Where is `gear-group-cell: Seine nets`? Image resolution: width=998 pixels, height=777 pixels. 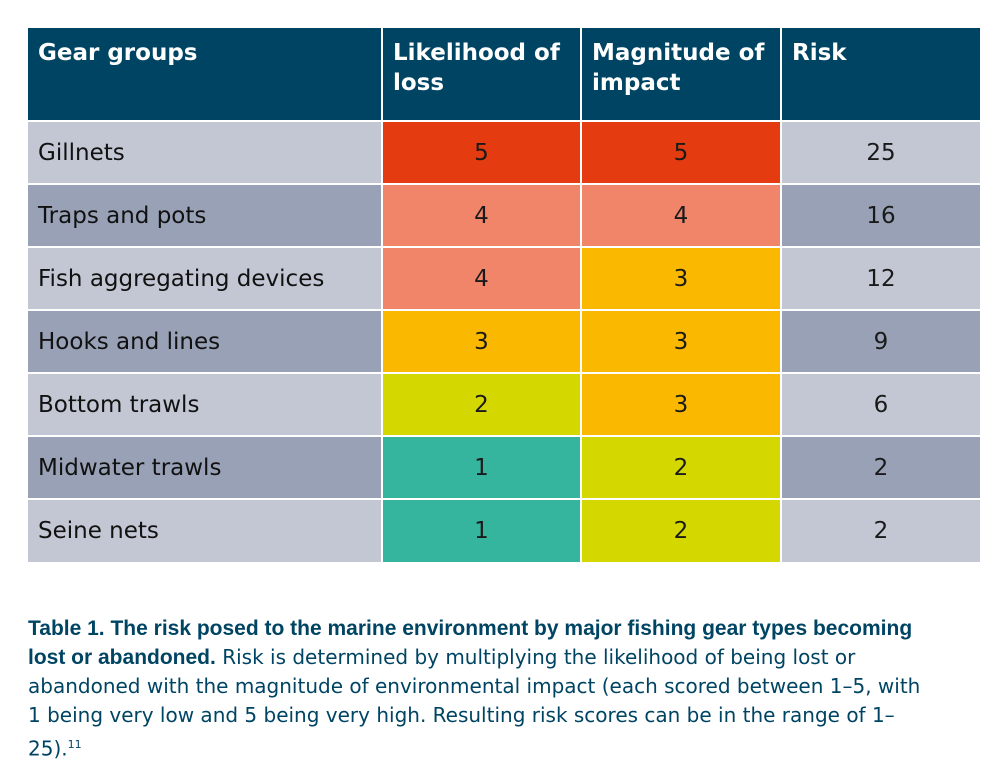
gear-group-cell: Seine nets is located at coordinates (205, 530).